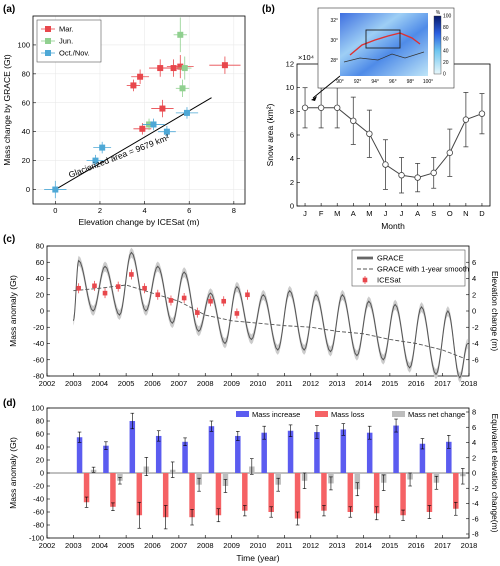  I want to click on inset-colorbar-tick-5: 0, so click(444, 75).